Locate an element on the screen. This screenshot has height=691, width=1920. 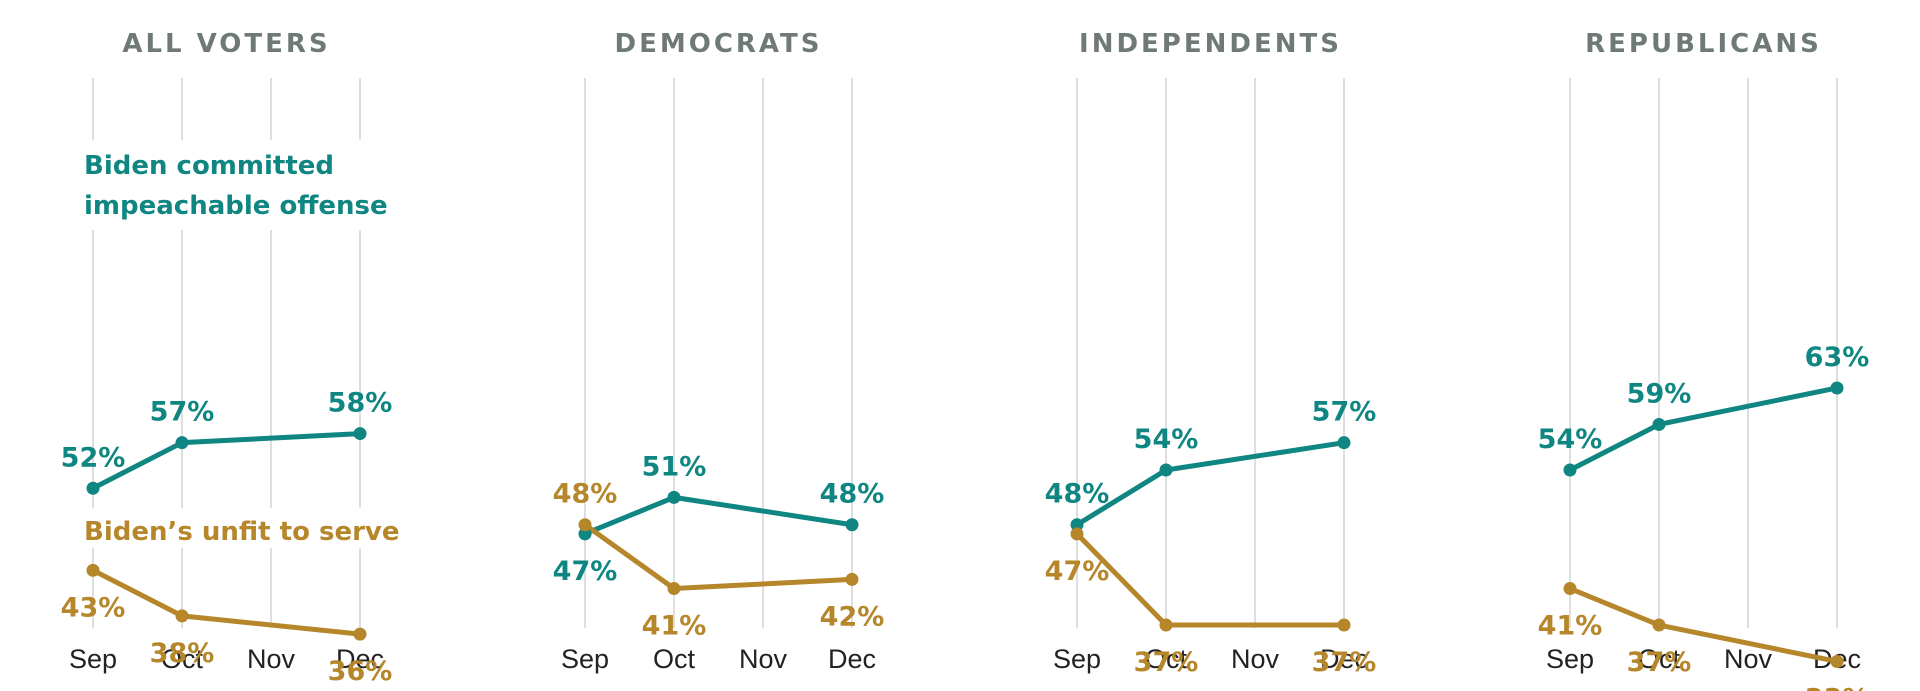
data-label-unfit-dec: 42% is located at coordinates (852, 616).